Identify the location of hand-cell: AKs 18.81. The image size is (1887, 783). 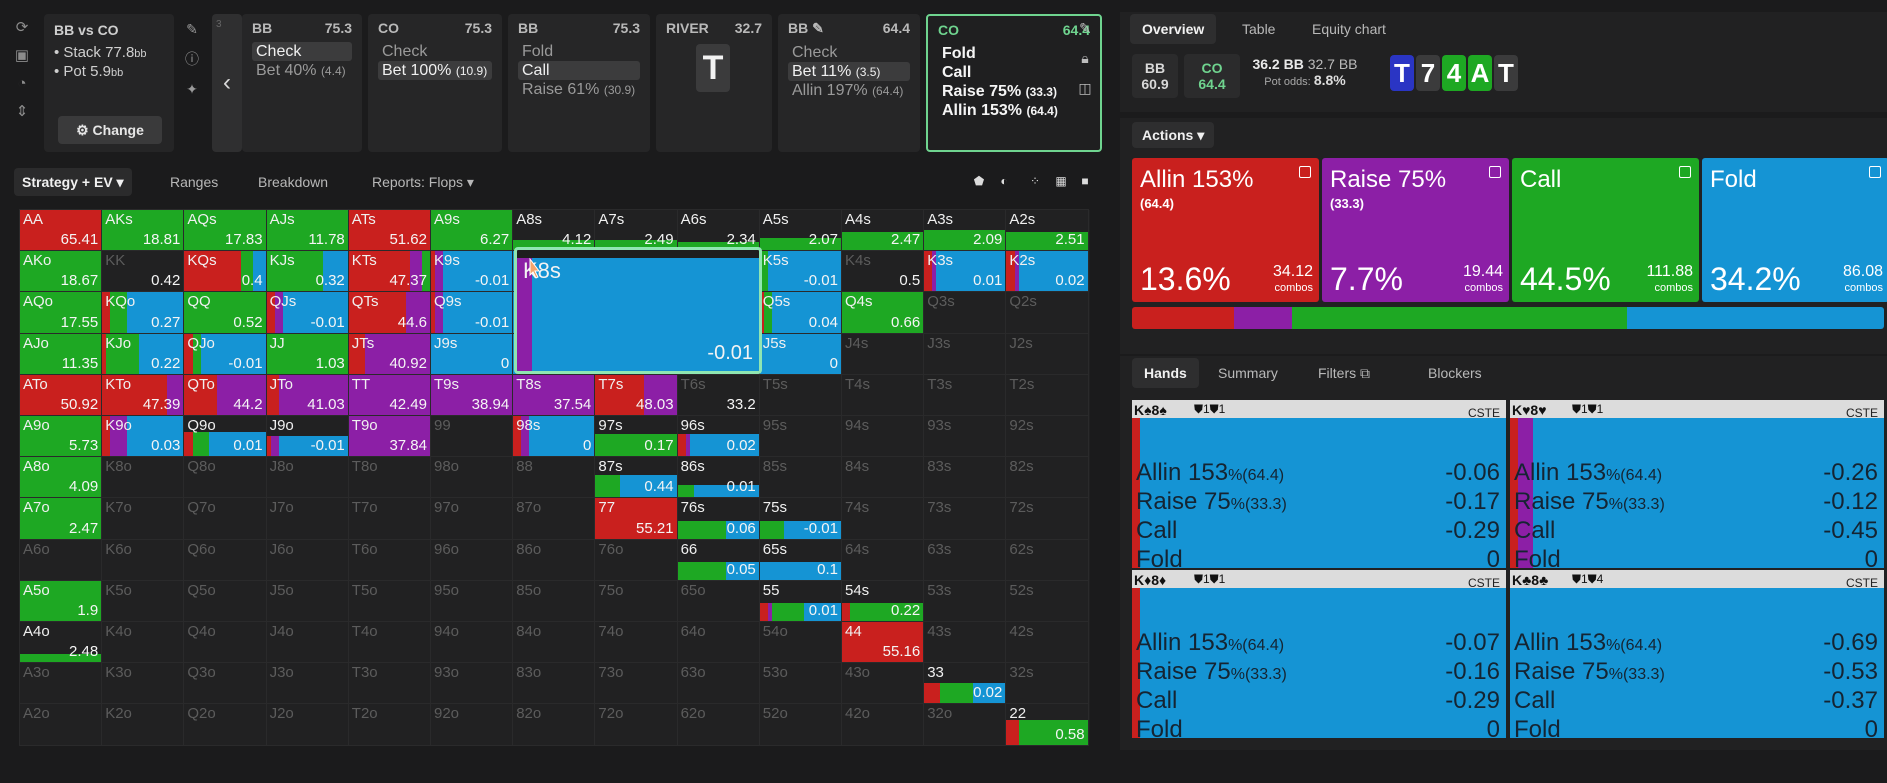
(143, 230).